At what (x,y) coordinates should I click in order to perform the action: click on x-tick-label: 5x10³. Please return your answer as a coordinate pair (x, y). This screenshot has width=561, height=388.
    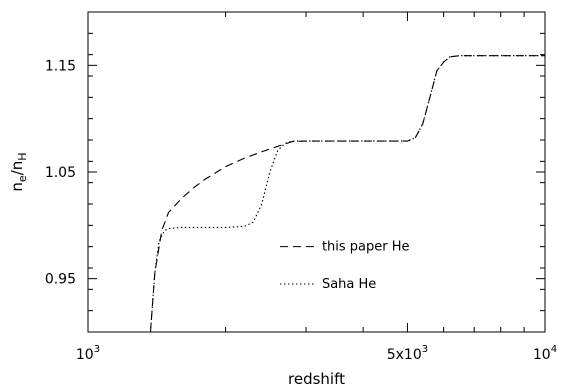
    Looking at the image, I should click on (407, 353).